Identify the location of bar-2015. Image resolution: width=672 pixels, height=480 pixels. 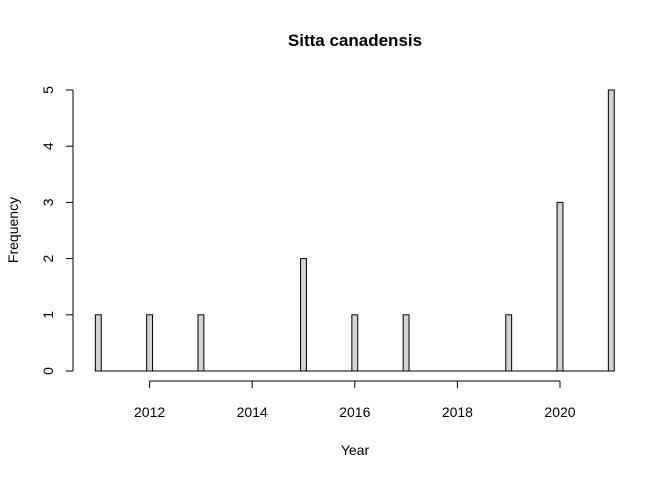
(303, 315).